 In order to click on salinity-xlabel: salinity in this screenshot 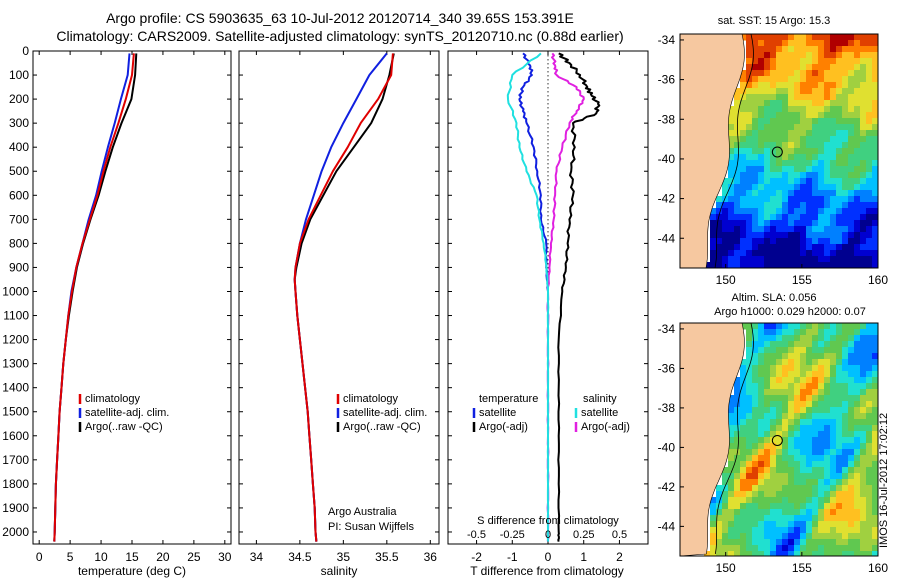, I will do `click(339, 571)`.